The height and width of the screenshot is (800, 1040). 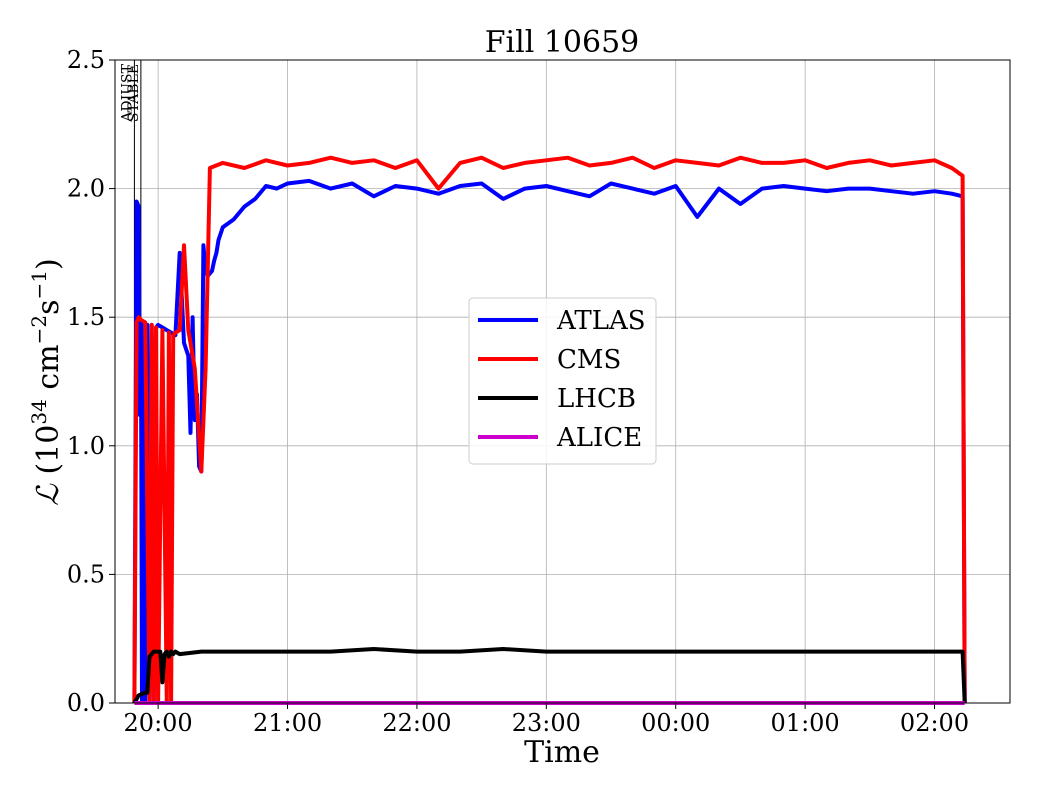 What do you see at coordinates (86, 574) in the screenshot?
I see `y-tick-label: 0.5` at bounding box center [86, 574].